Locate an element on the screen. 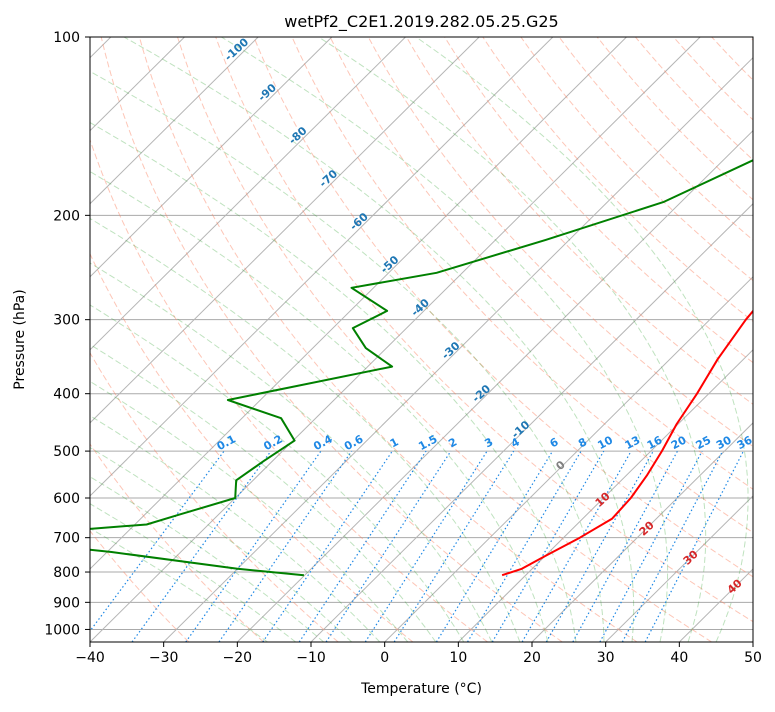 This screenshot has width=775, height=712. isotherm-label: -100 is located at coordinates (236, 49).